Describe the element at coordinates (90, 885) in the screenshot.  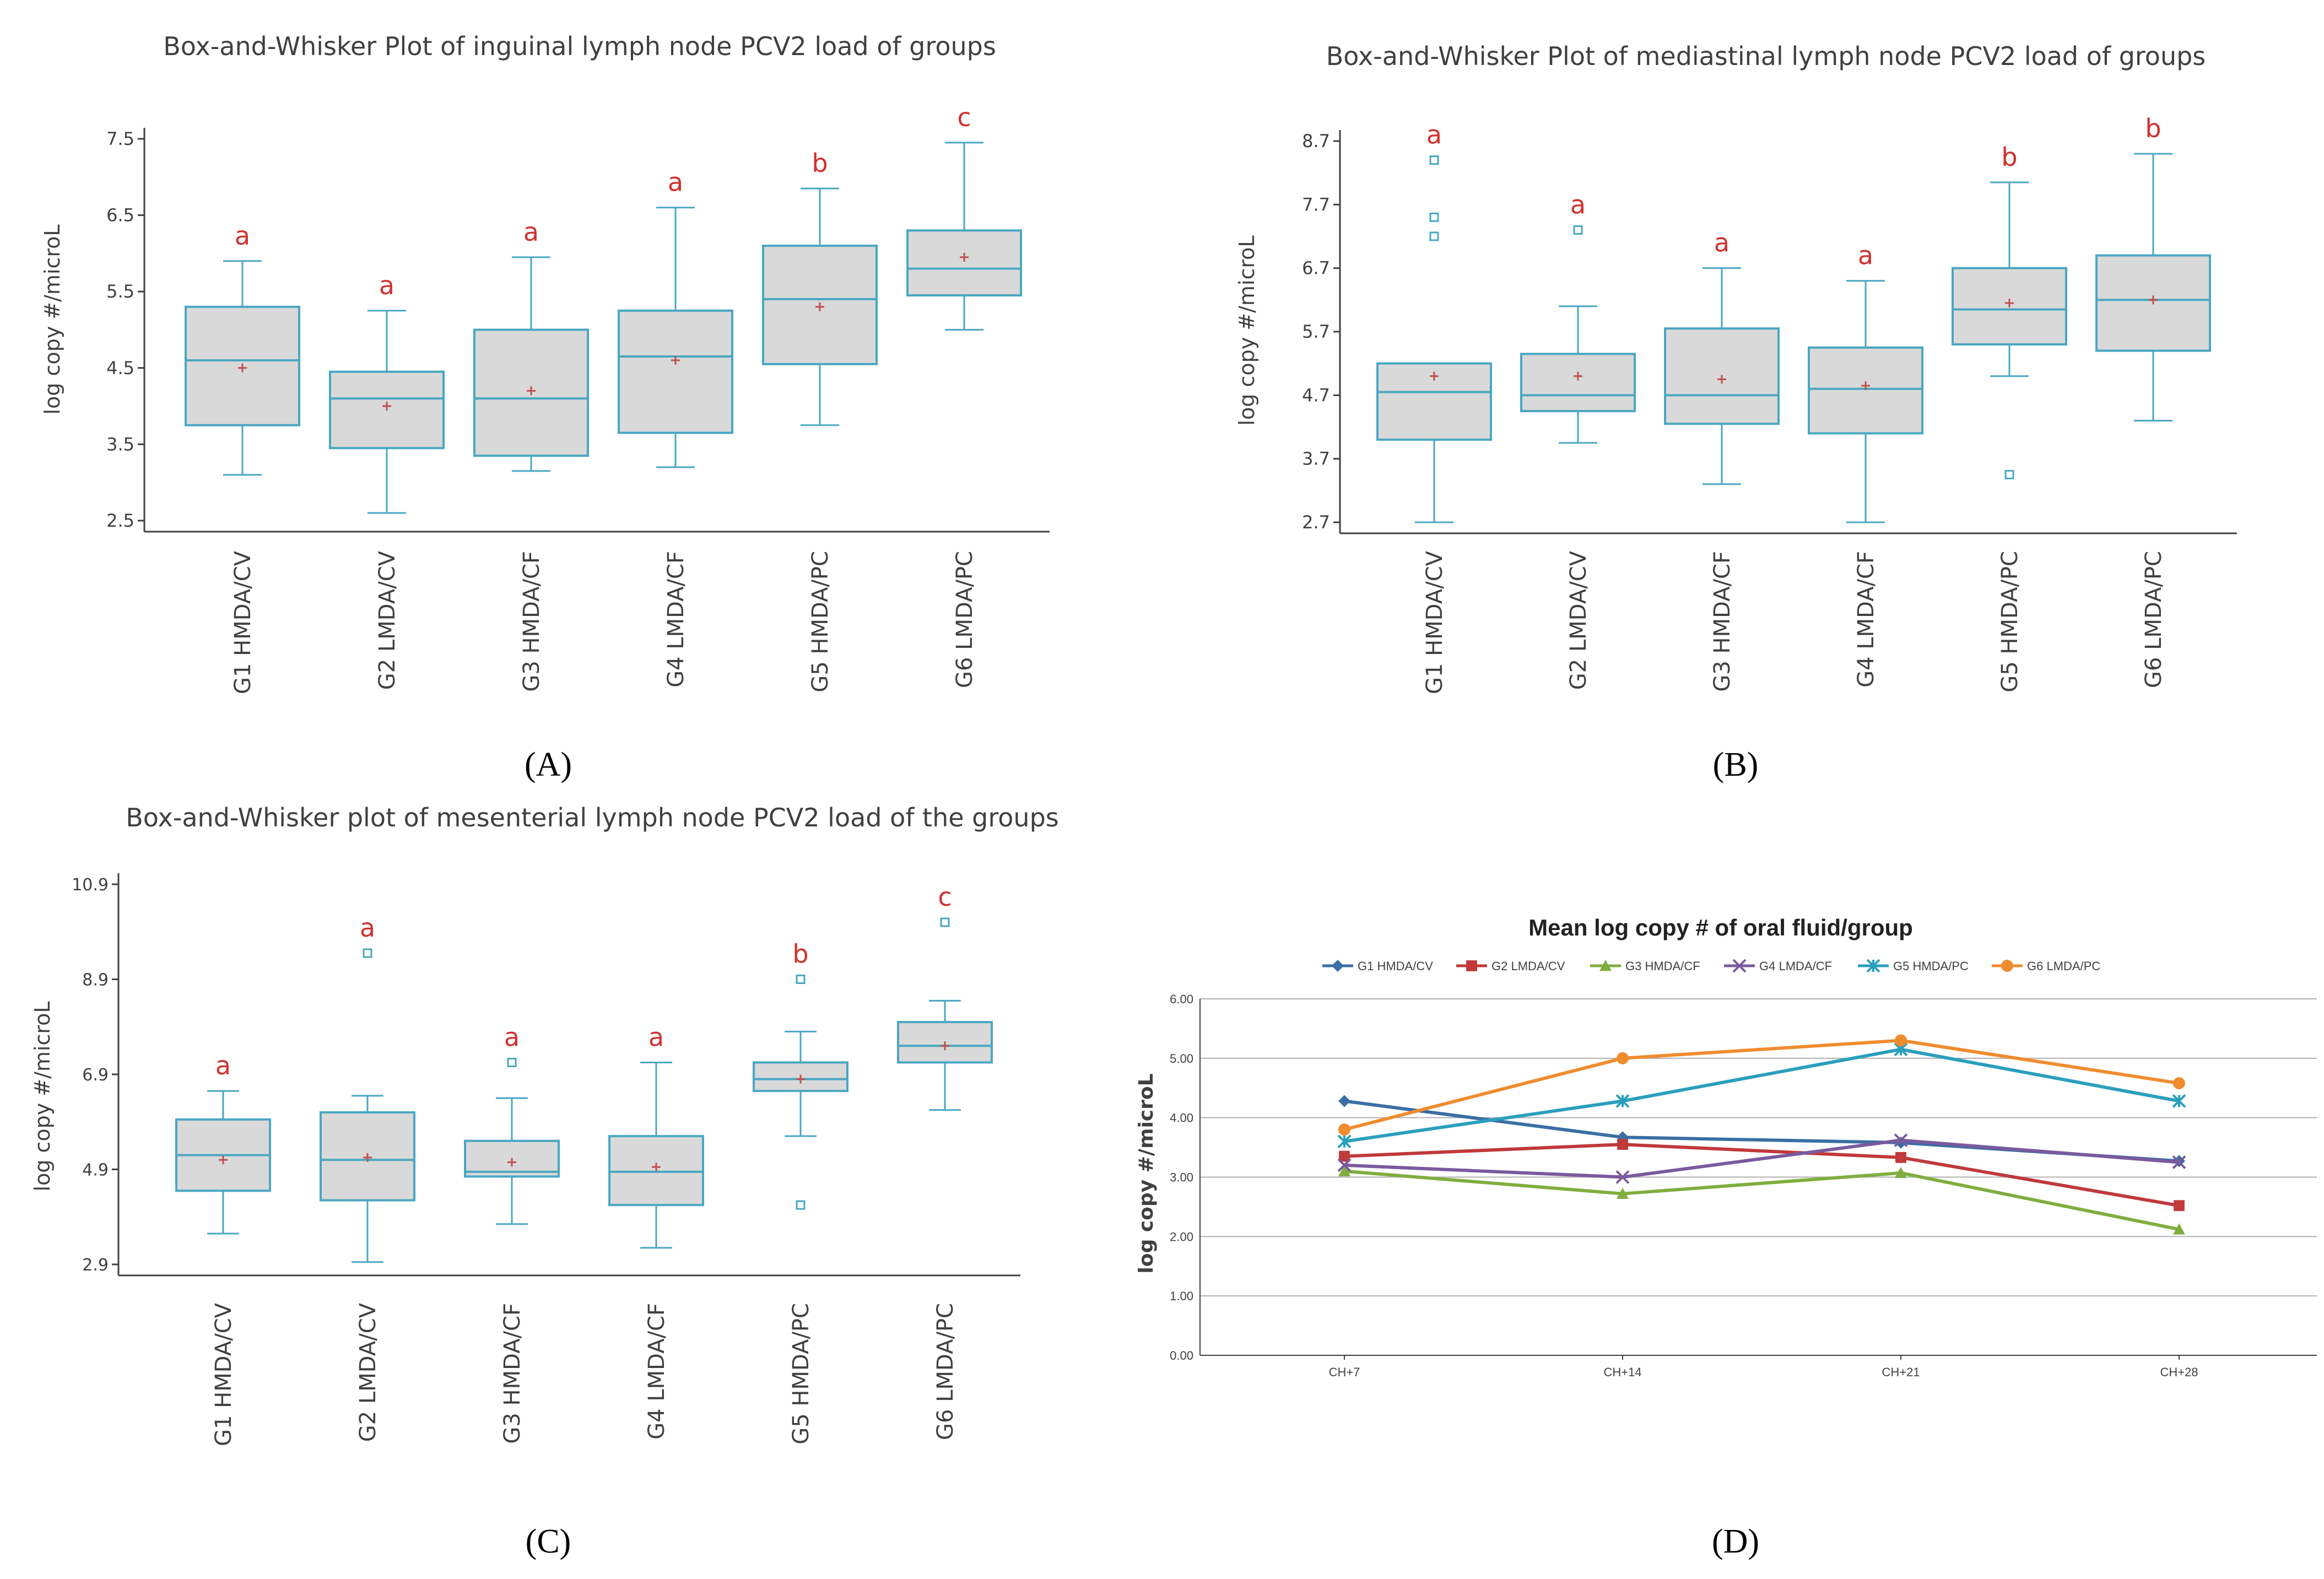
I see `y-tick-label: 10.9` at that location.